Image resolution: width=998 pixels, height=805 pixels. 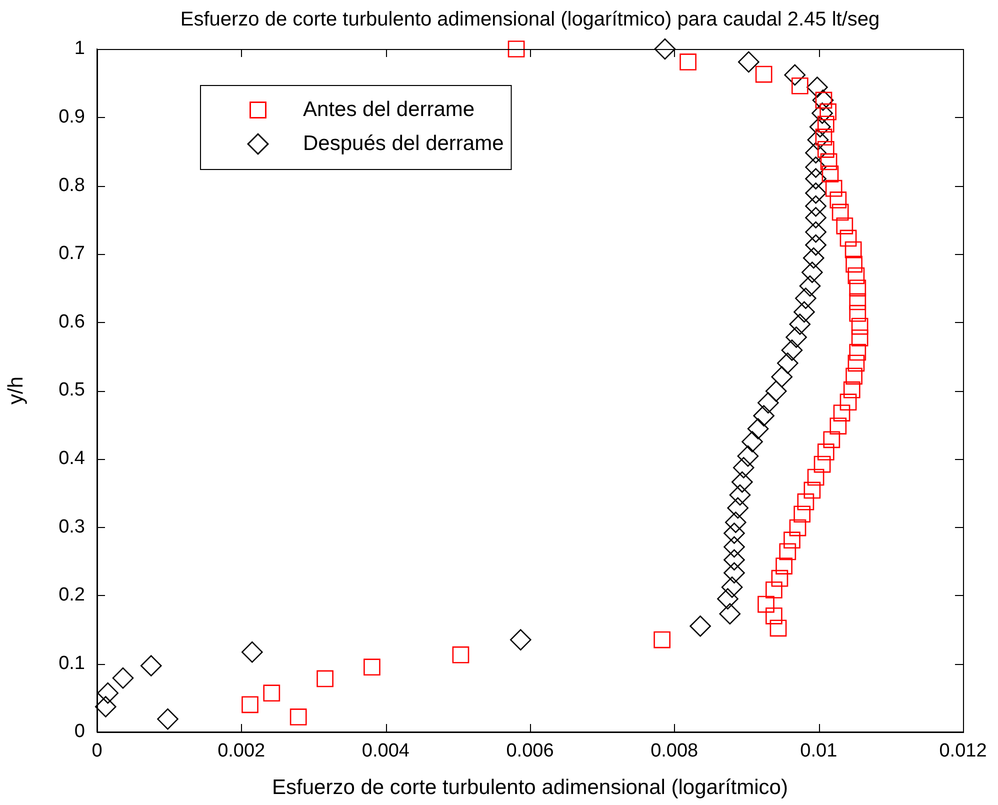 What do you see at coordinates (71, 117) in the screenshot?
I see `y-tick-label: 0.9` at bounding box center [71, 117].